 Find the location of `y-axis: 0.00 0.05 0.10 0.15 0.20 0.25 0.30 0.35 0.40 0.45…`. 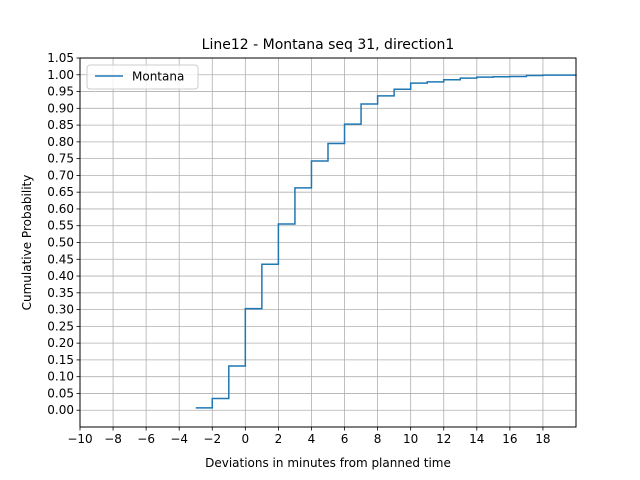

y-axis: 0.00 0.05 0.10 0.15 0.20 0.25 0.30 0.35 0.40 0.45… is located at coordinates (63, 234).